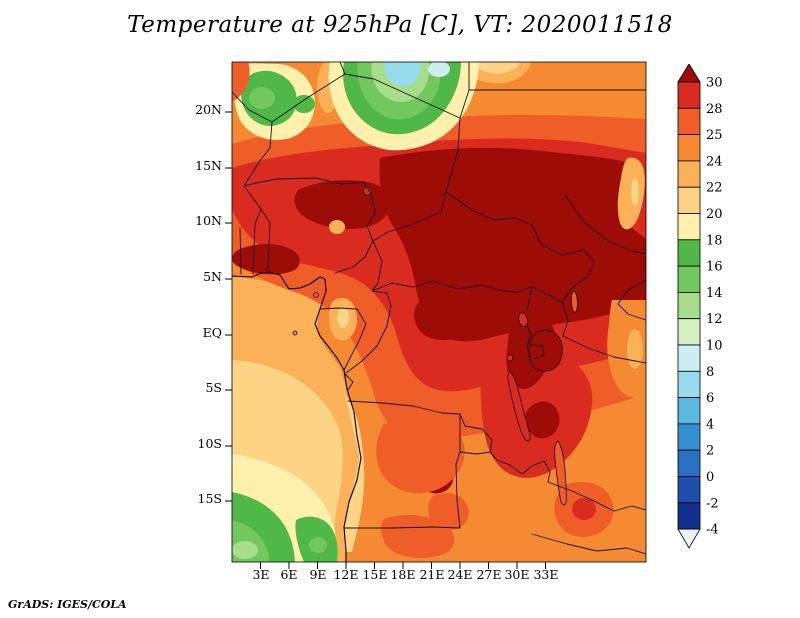 This screenshot has height=618, width=800. What do you see at coordinates (714, 135) in the screenshot?
I see `colorbar-label: 25` at bounding box center [714, 135].